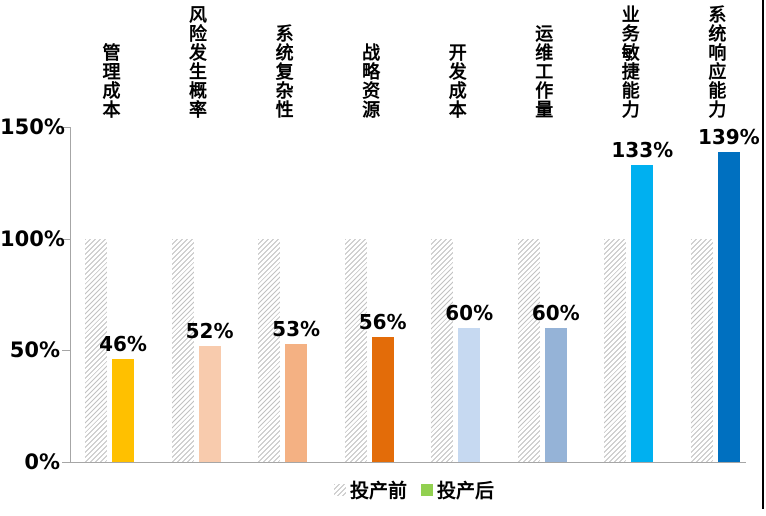  Describe the element at coordinates (123, 344) in the screenshot. I see `value-label: 46%` at that location.